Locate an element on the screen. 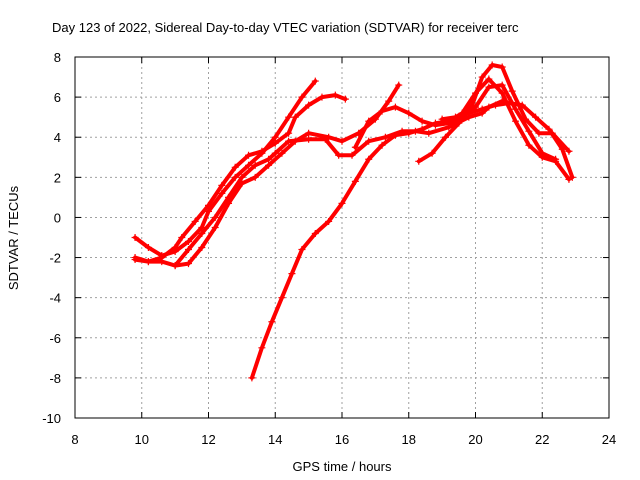 The height and width of the screenshot is (480, 640). y-tick-label: -4 is located at coordinates (55, 298).